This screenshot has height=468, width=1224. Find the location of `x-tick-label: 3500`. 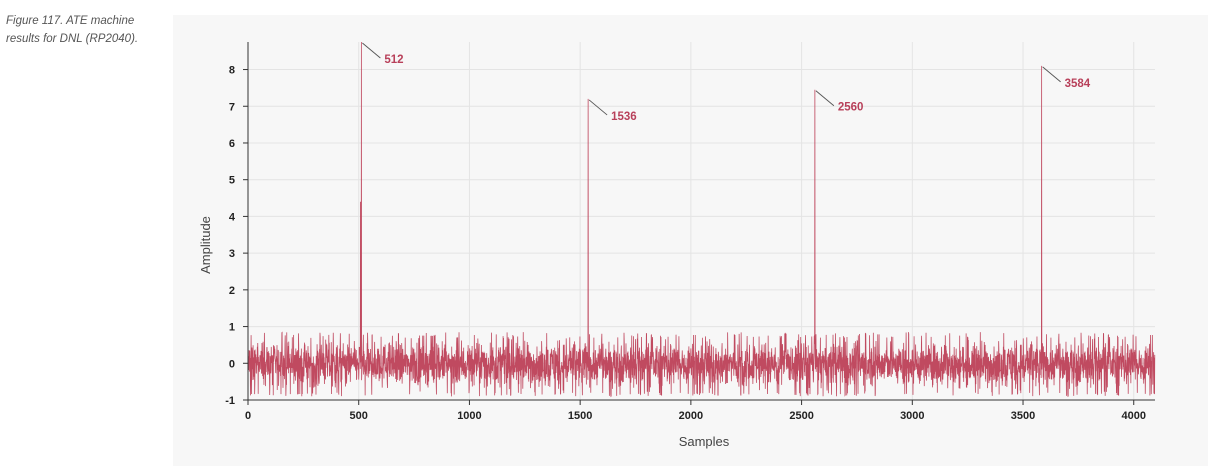

x-tick-label: 3500 is located at coordinates (1023, 416).